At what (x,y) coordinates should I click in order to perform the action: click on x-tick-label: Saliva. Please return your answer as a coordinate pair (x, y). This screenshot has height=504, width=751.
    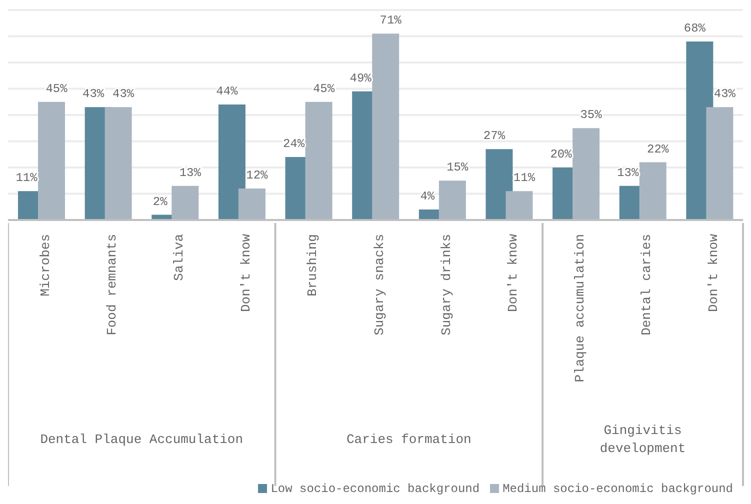
    Looking at the image, I should click on (178, 257).